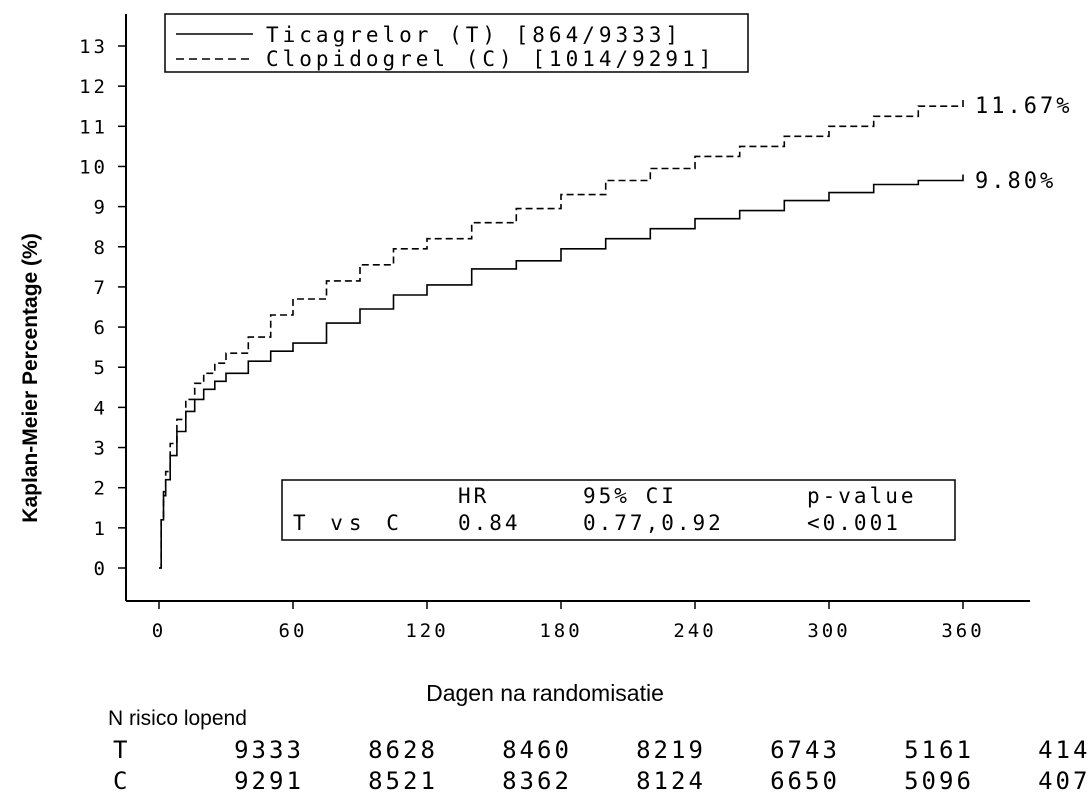  I want to click on y-tick-label: 0, so click(101, 569).